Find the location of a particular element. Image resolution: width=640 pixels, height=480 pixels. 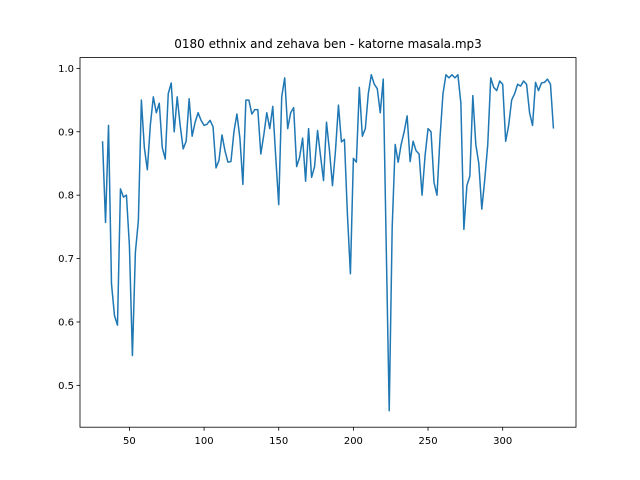

y-tick-label: 0.8 is located at coordinates (66, 196).